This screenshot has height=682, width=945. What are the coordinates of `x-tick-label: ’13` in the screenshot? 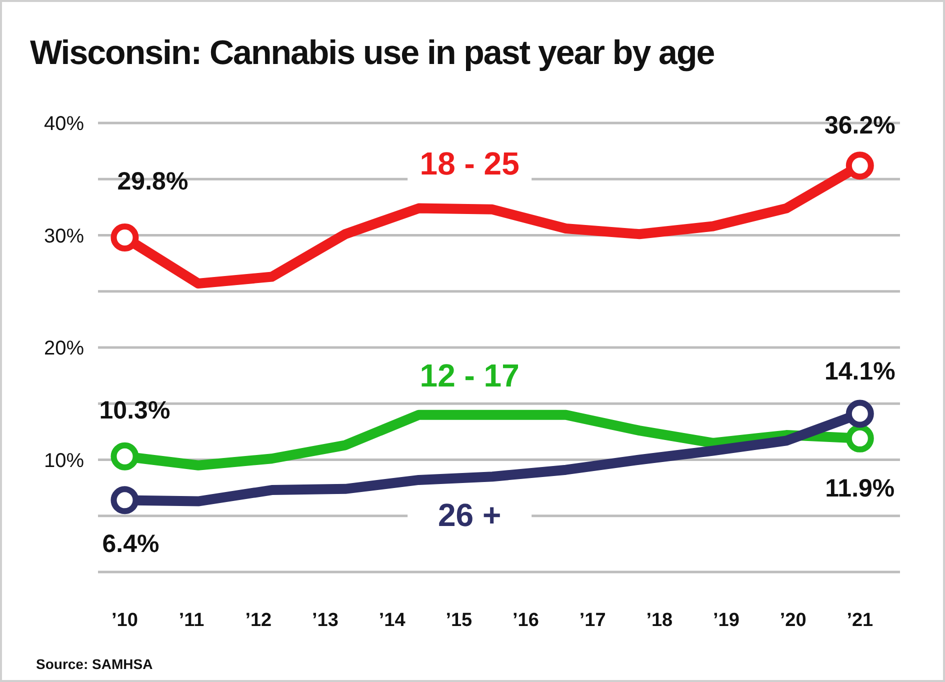 It's located at (325, 620).